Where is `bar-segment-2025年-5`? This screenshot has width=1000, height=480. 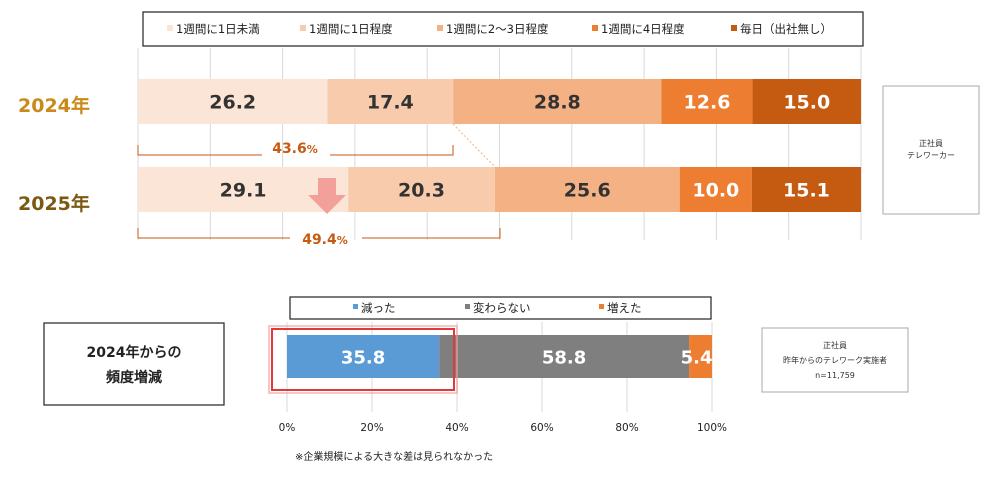
bar-segment-2025年-5 is located at coordinates (806, 189).